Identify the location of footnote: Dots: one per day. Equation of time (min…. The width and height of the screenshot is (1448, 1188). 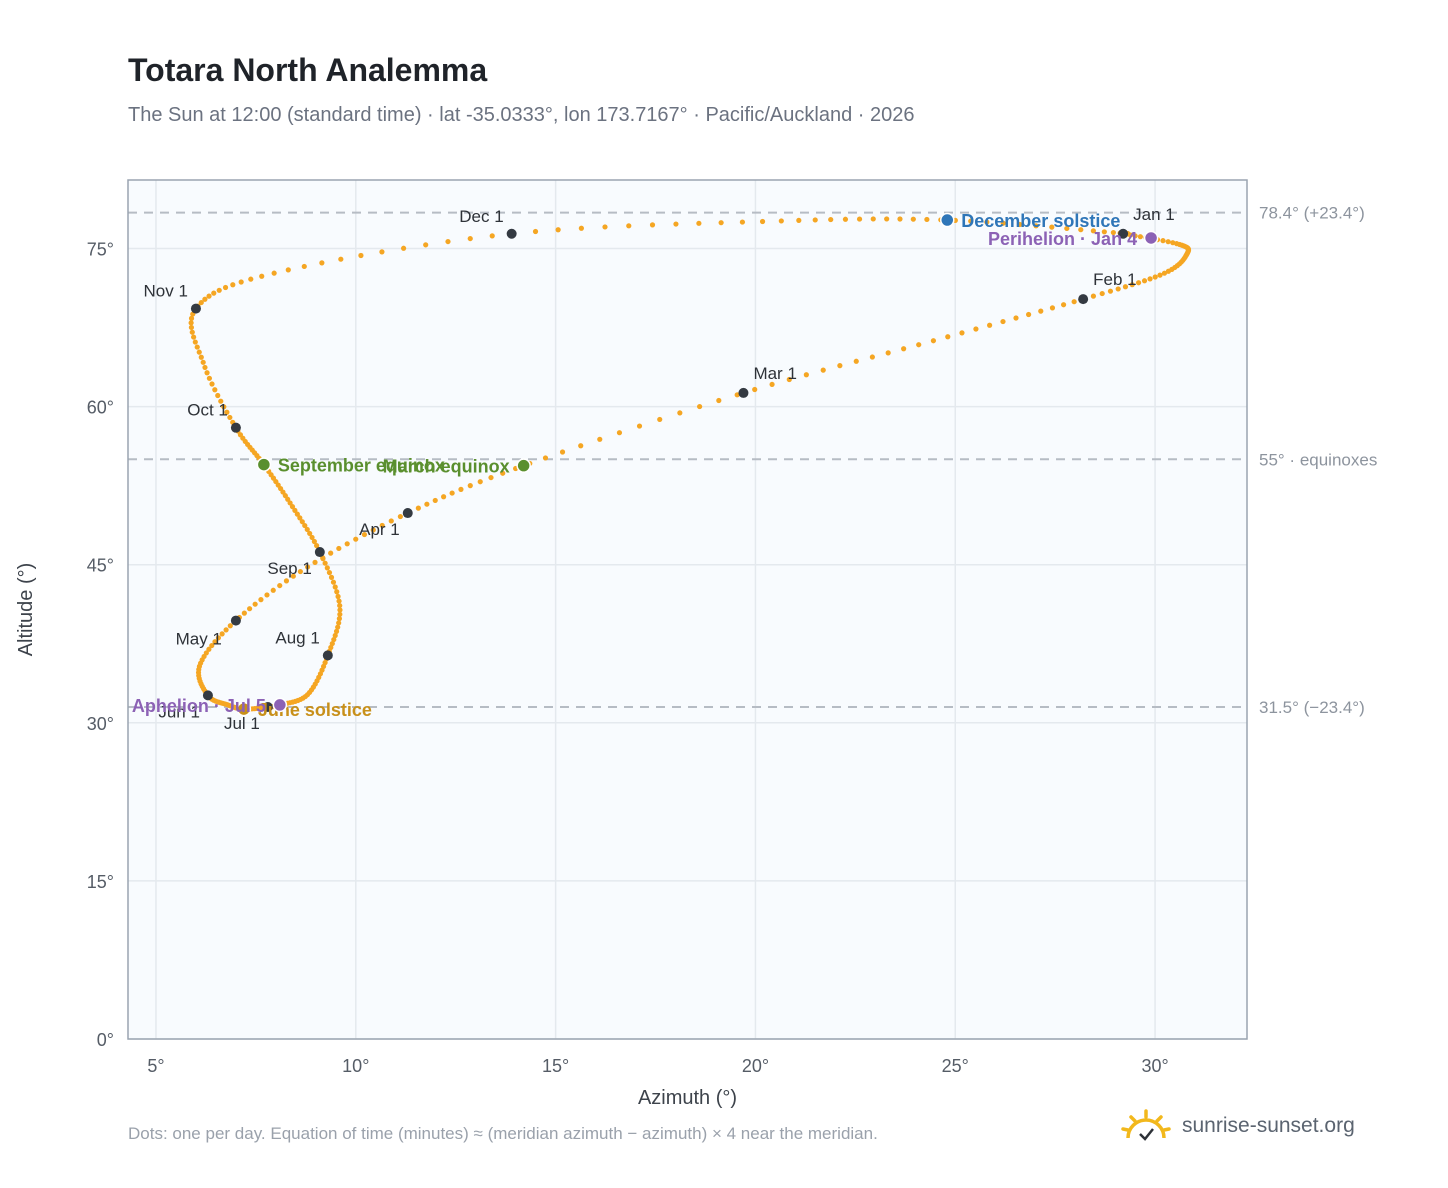
(503, 1133).